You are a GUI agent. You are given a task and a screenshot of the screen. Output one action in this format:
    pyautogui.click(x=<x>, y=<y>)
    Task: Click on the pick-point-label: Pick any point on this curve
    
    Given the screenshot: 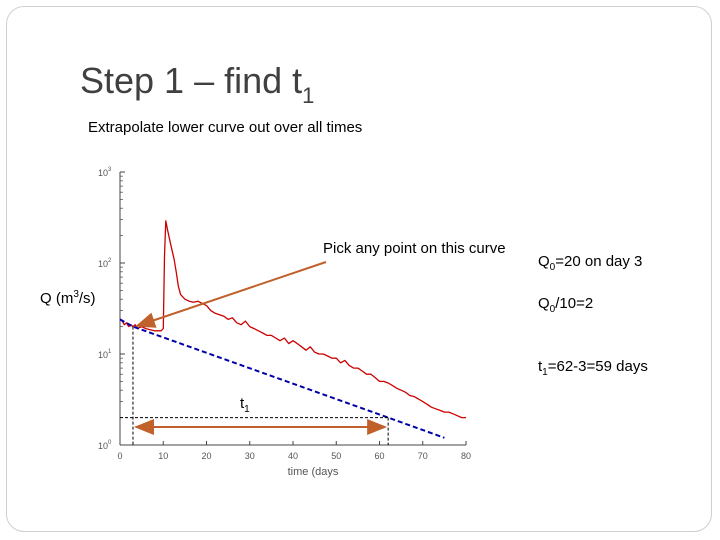 What is the action you would take?
    pyautogui.click(x=414, y=248)
    